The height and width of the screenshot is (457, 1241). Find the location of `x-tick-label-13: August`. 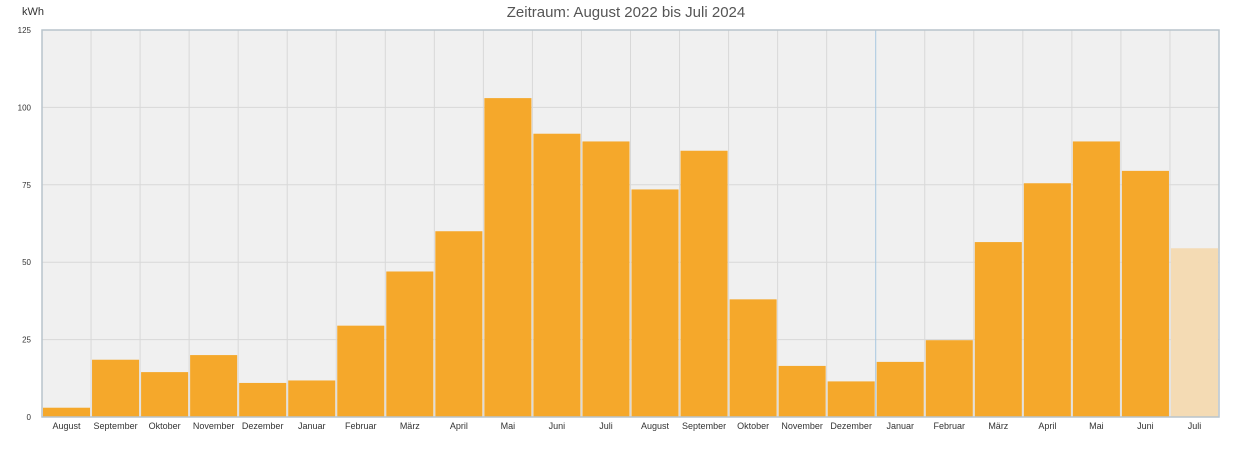

x-tick-label-13: August is located at coordinates (655, 426).